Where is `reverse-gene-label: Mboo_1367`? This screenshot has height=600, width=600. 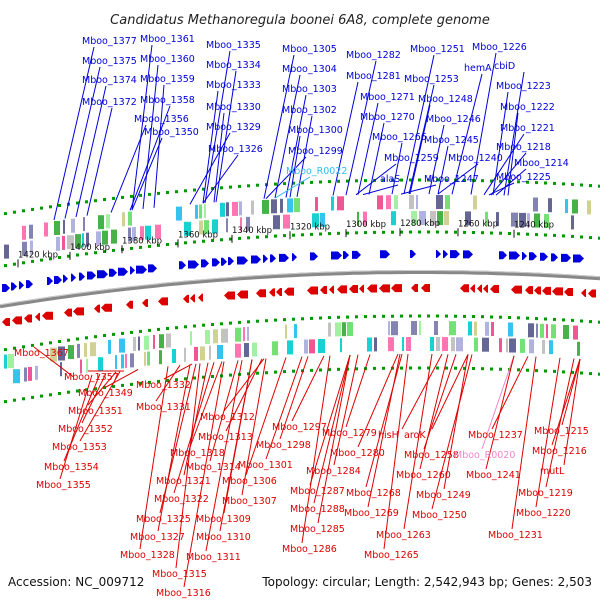
reverse-gene-label: Mboo_1367 is located at coordinates (41, 353).